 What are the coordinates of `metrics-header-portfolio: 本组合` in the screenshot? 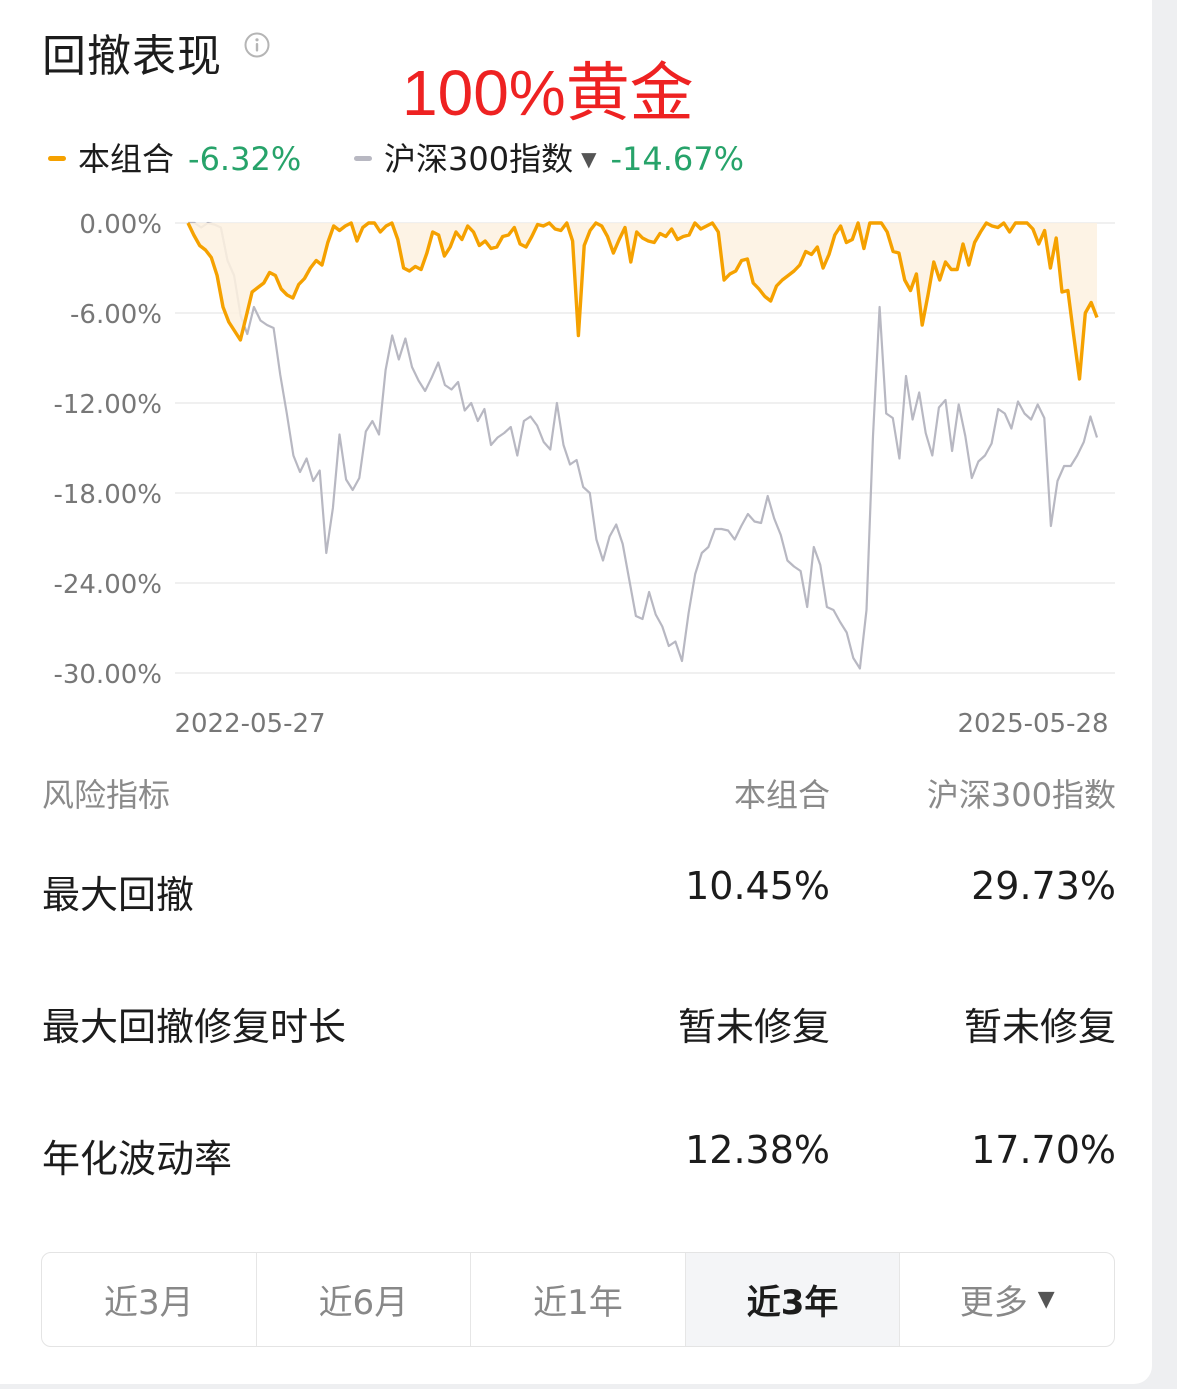 It's located at (781, 795).